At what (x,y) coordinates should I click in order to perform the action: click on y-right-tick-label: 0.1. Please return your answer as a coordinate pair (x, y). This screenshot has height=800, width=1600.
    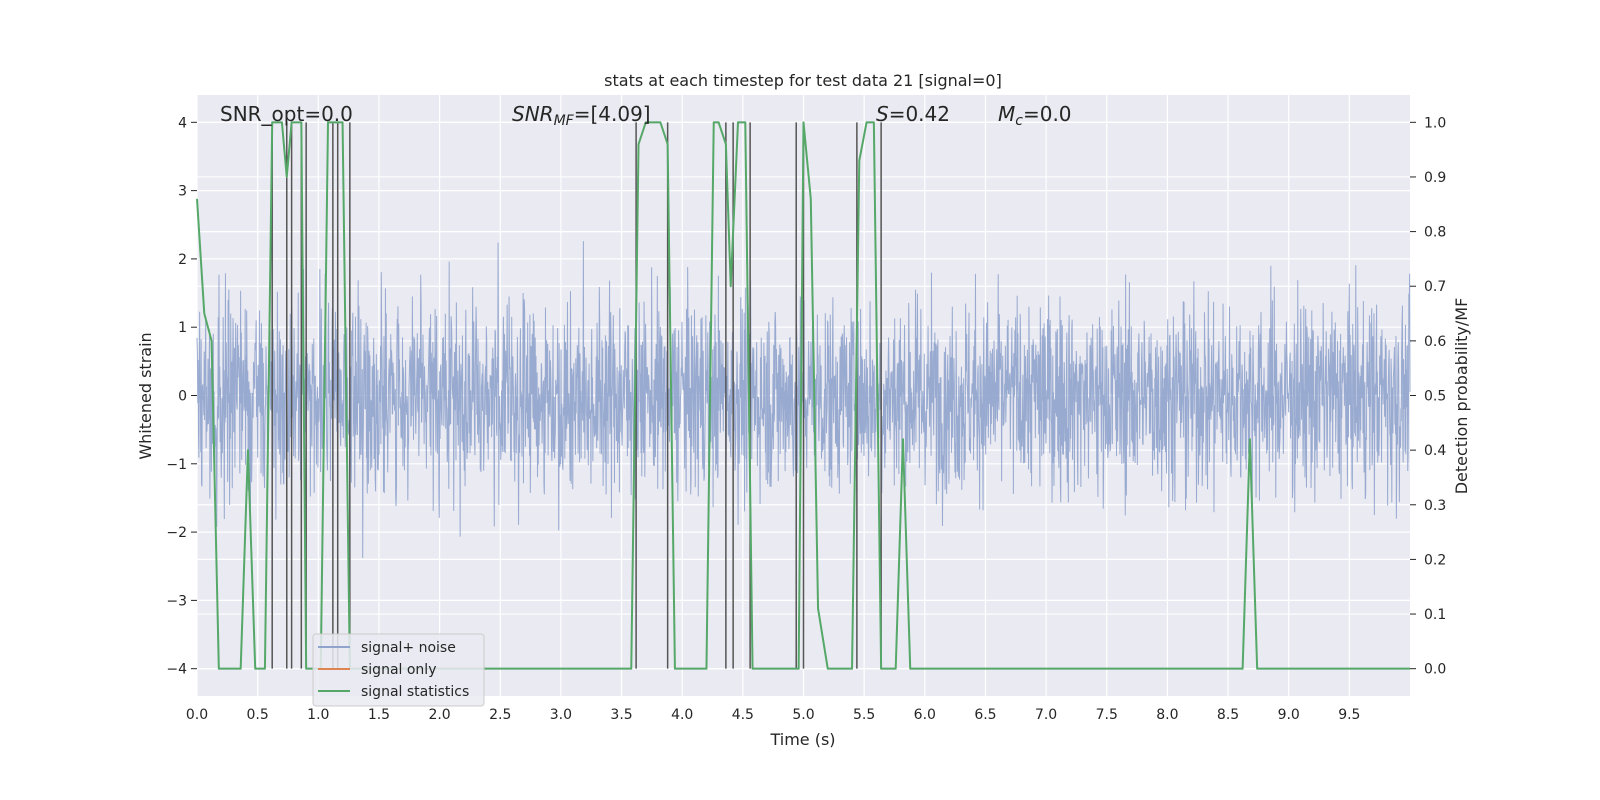
    Looking at the image, I should click on (1435, 615).